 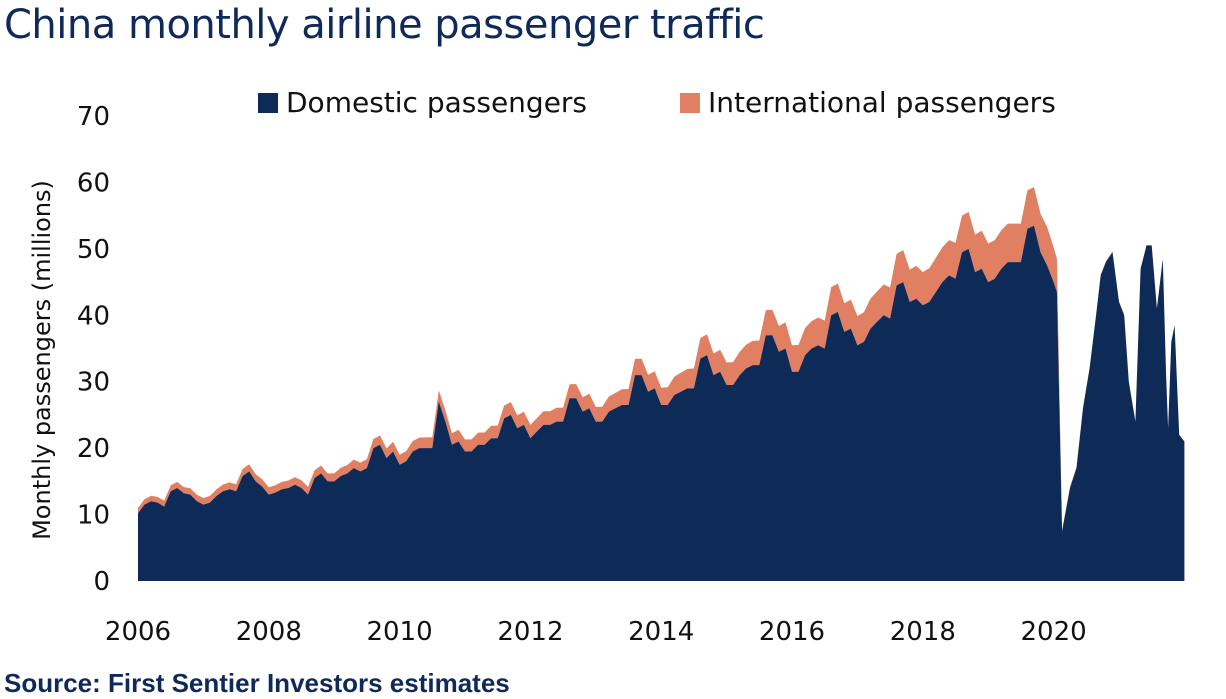 What do you see at coordinates (384, 25) in the screenshot?
I see `chart-title: China monthly airline passenger traffic` at bounding box center [384, 25].